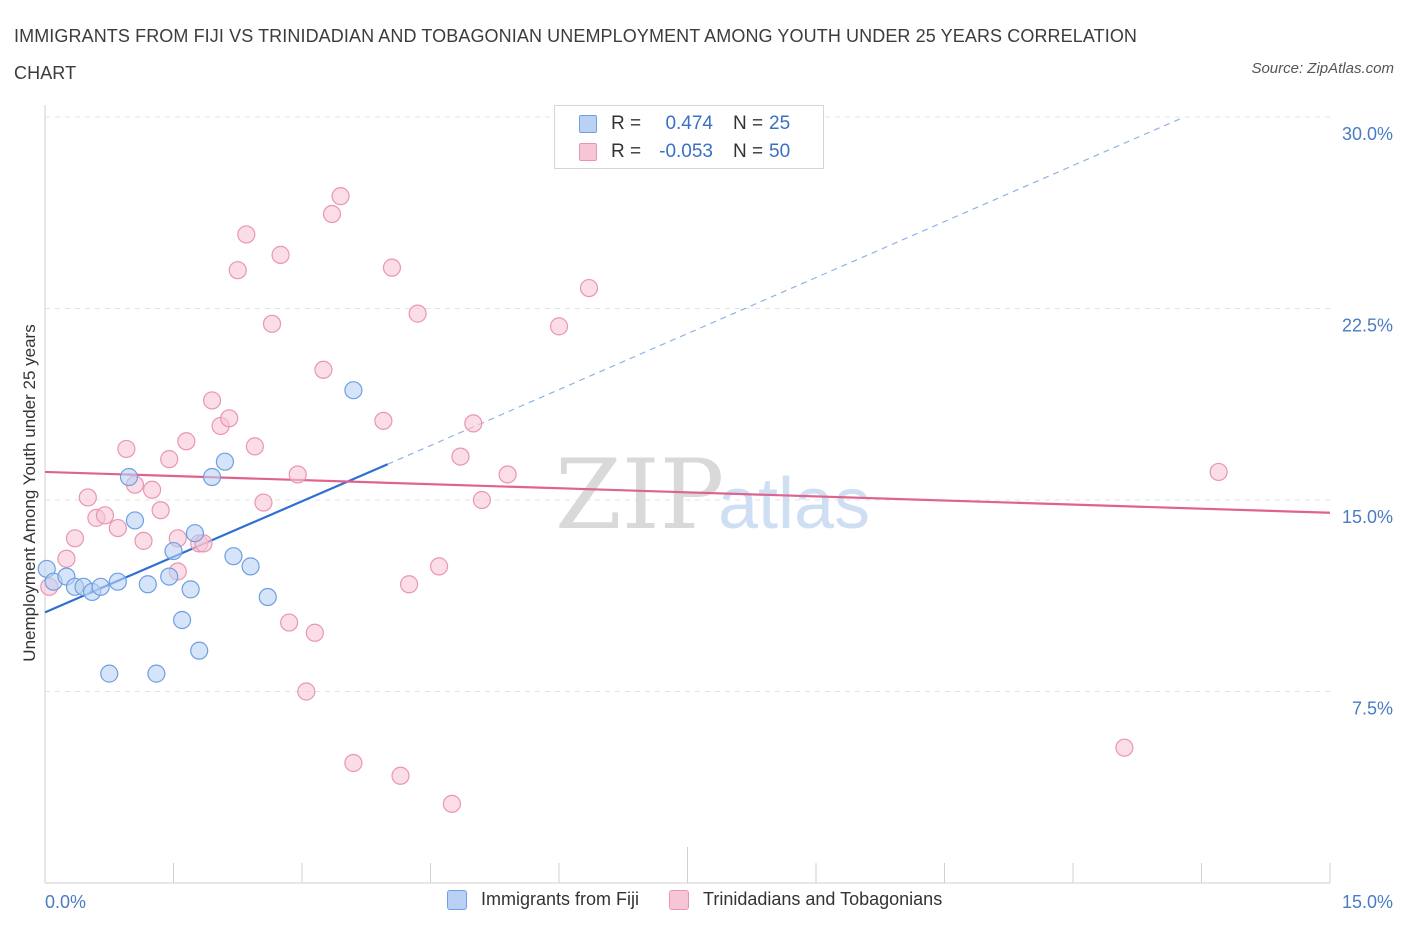 The height and width of the screenshot is (930, 1406). Describe the element at coordinates (1367, 517) in the screenshot. I see `y-tick-label: 15.0%` at that location.